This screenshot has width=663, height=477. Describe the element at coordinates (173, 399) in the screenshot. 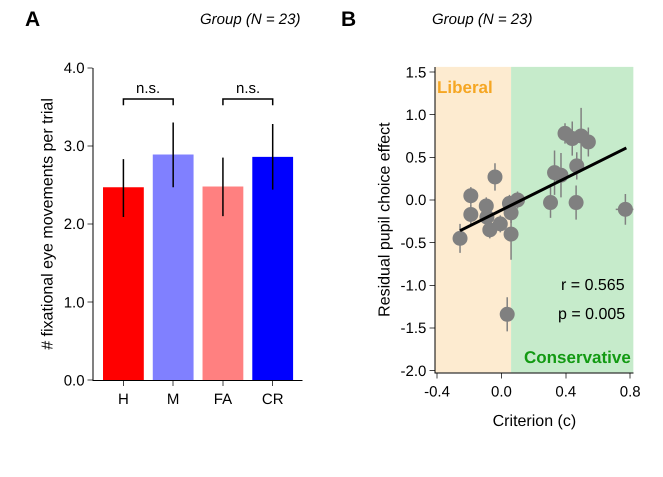

I see `x-tick-label: M` at that location.